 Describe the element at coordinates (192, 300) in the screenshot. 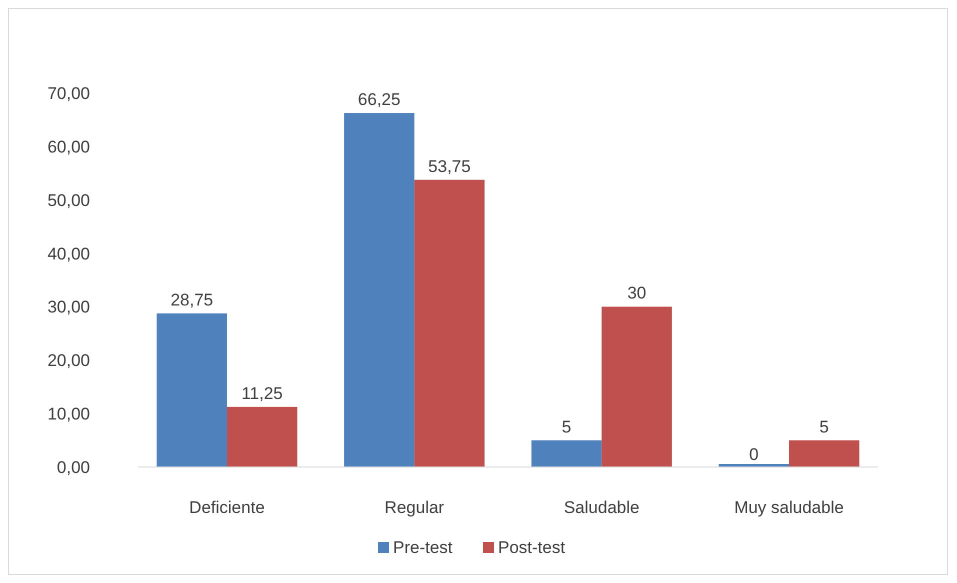

I see `data-label: 28,75` at that location.